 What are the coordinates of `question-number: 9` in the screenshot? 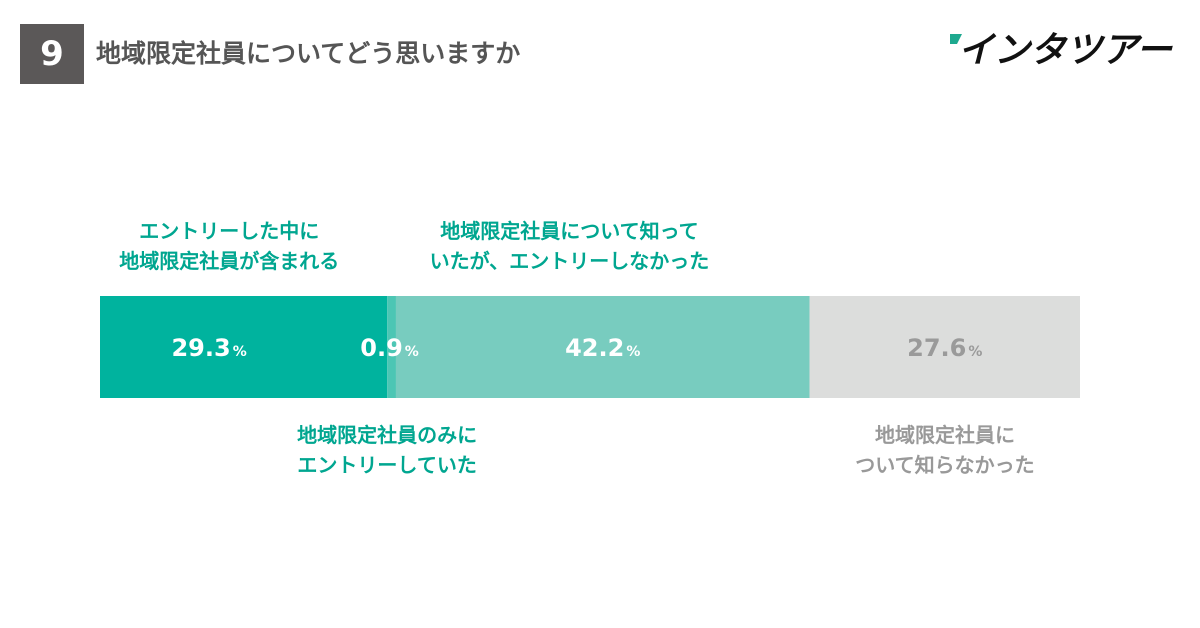 It's located at (52, 54).